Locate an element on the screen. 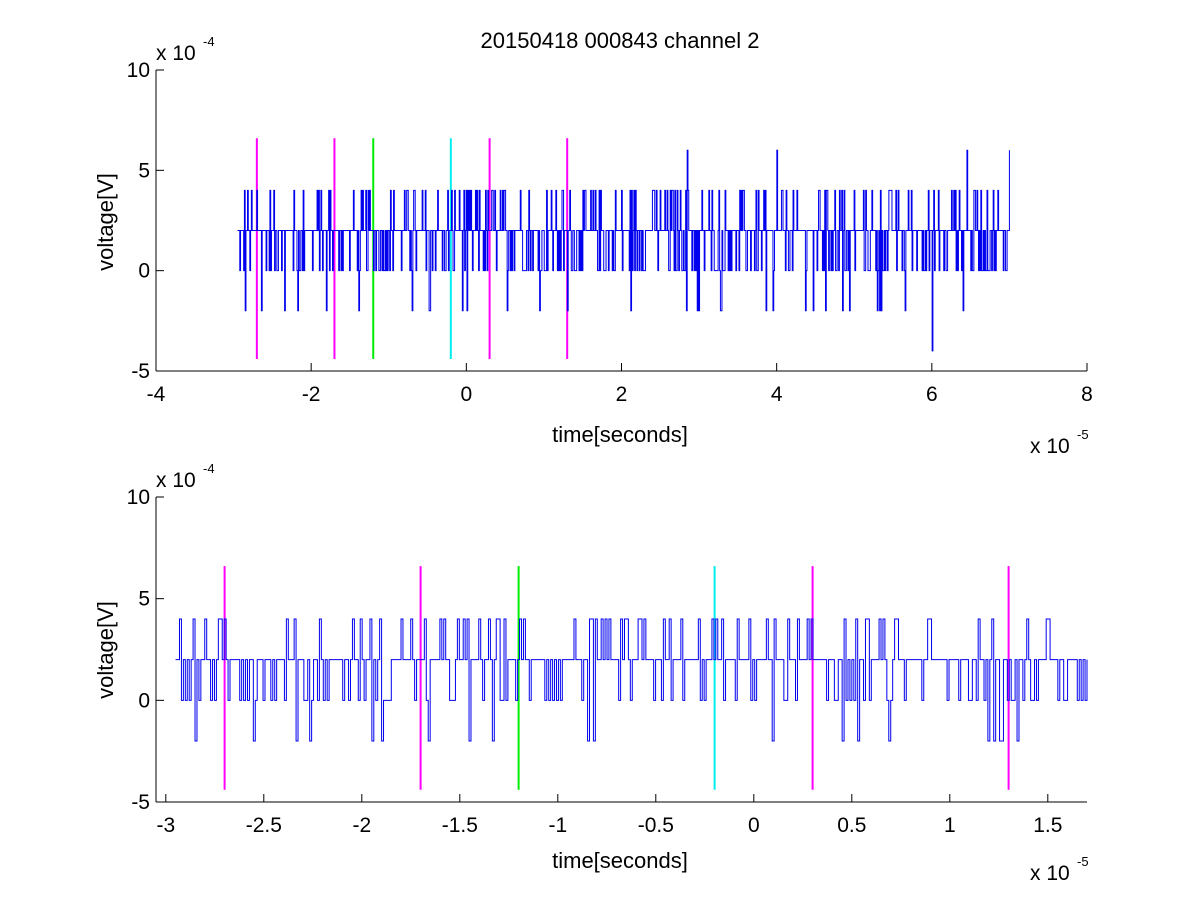 Image resolution: width=1200 pixels, height=901 pixels. chart-title: 20150418 000843 channel 2 is located at coordinates (620, 40).